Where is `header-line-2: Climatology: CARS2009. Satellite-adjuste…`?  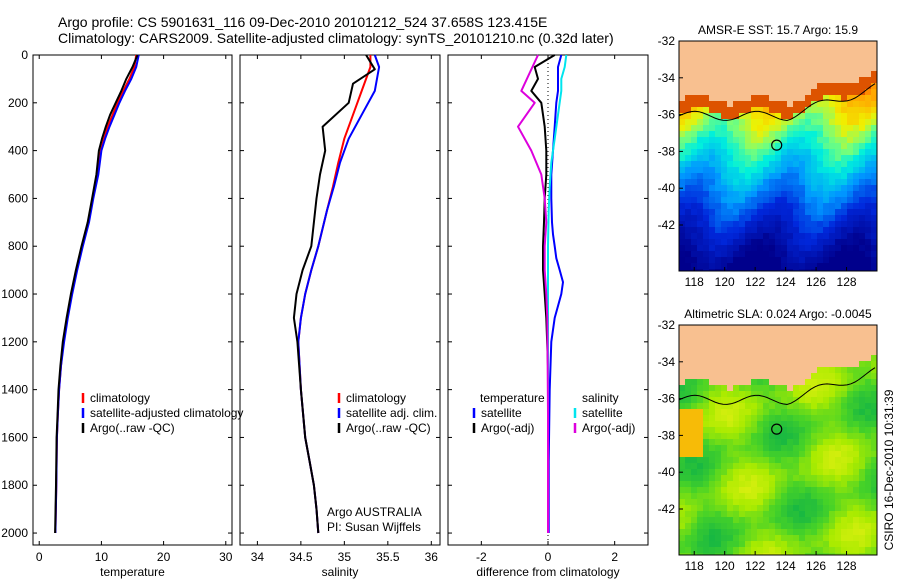 header-line-2: Climatology: CARS2009. Satellite-adjuste… is located at coordinates (336, 38).